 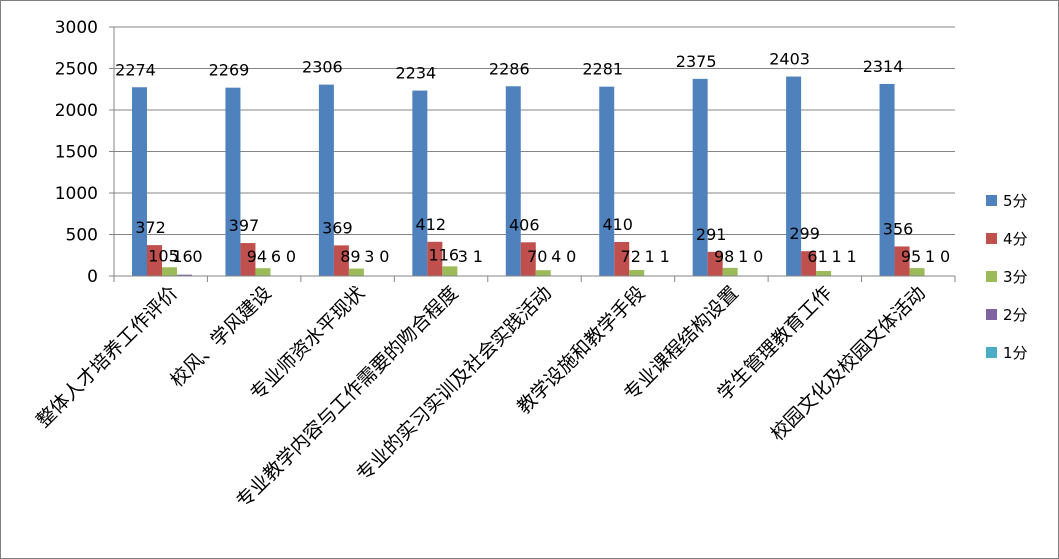 What do you see at coordinates (350, 256) in the screenshot?
I see `data-label: 89` at bounding box center [350, 256].